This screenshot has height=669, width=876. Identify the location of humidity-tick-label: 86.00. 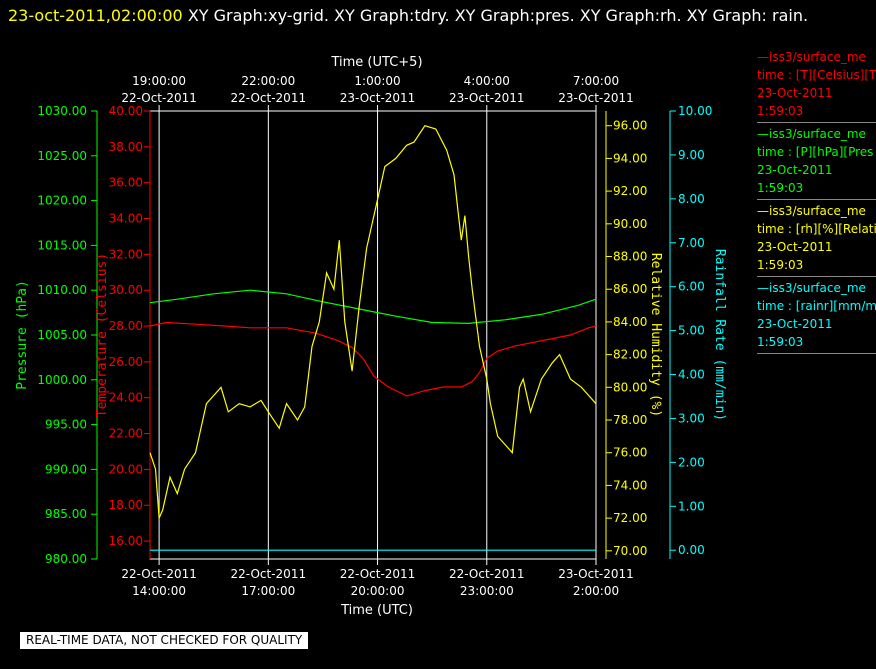
(630, 289).